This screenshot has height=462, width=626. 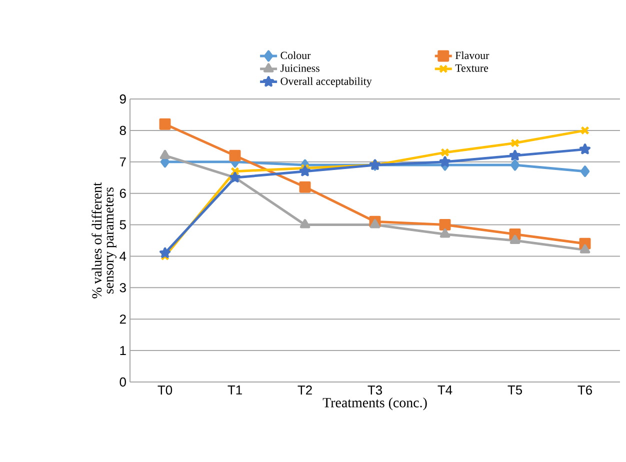 I want to click on y-tick-label: 9, so click(x=123, y=99).